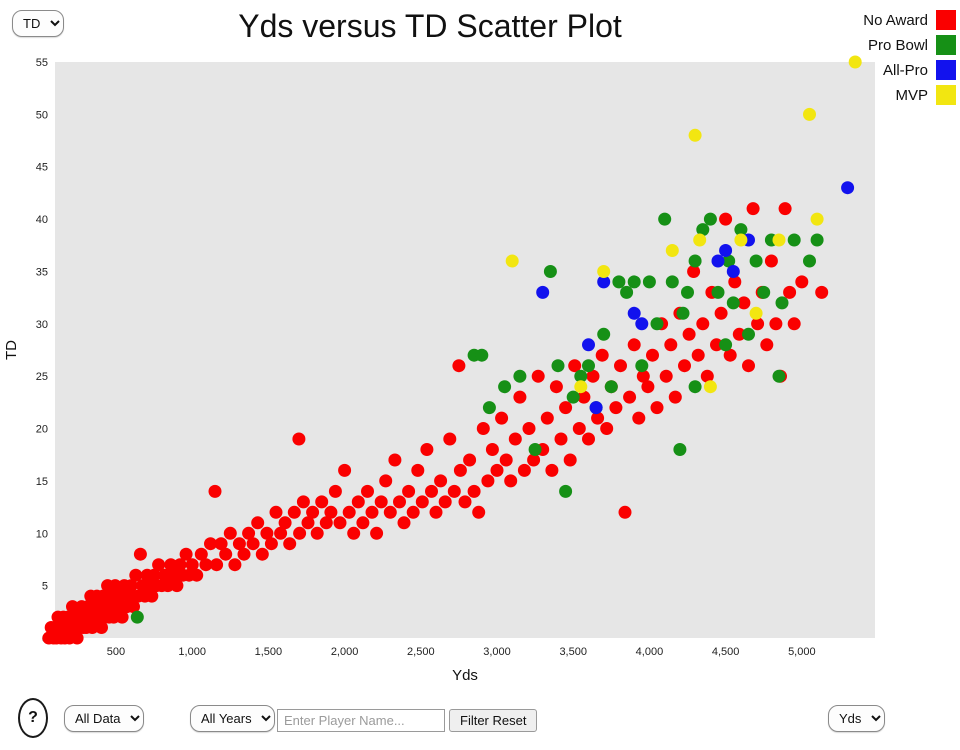 The width and height of the screenshot is (960, 750). What do you see at coordinates (493, 720) in the screenshot?
I see `filter-reset-button: Filter Reset` at bounding box center [493, 720].